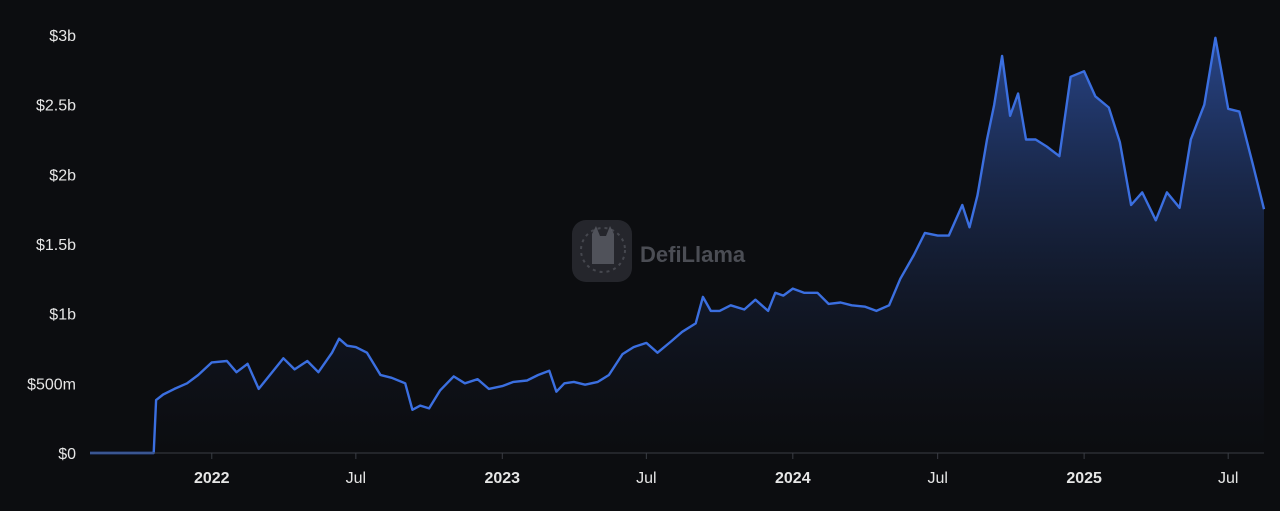 The height and width of the screenshot is (511, 1280). I want to click on y-axis: $0 $500m $1b $1.5b $2b $2.5b $3b, so click(51, 245).